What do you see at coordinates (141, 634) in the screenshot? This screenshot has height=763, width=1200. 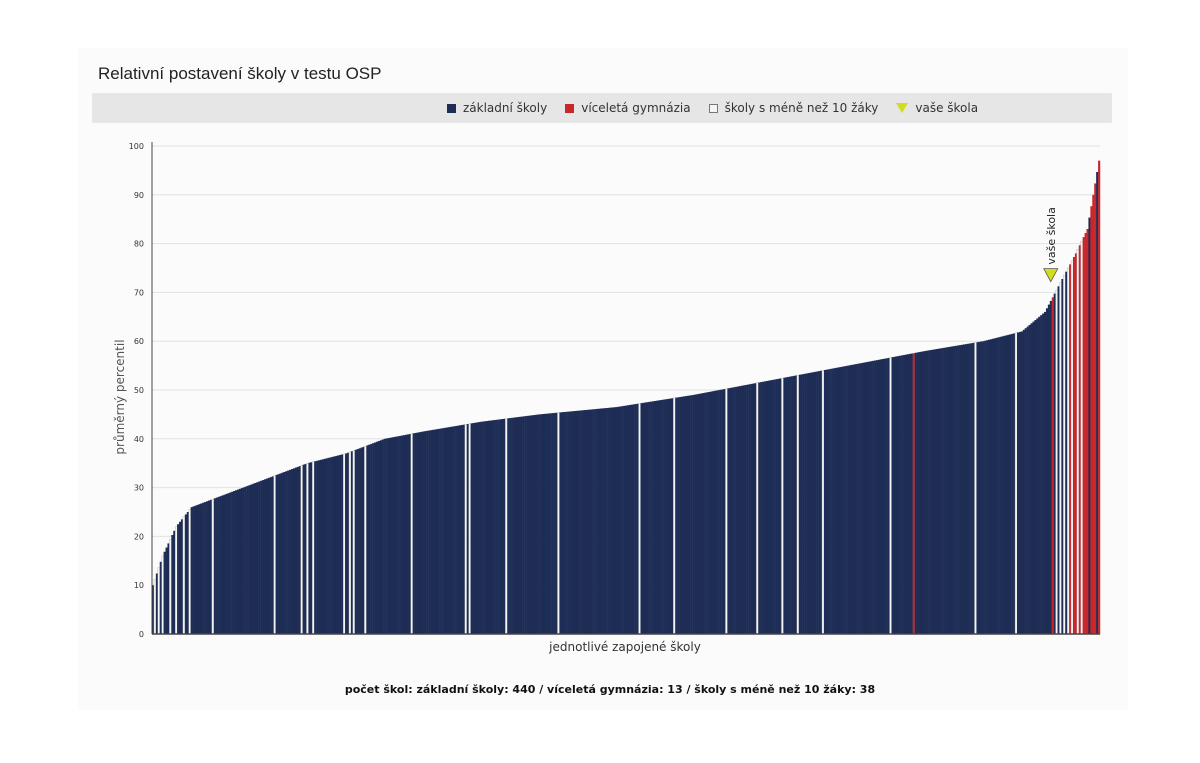 I see `y-tick-label: 0` at bounding box center [141, 634].